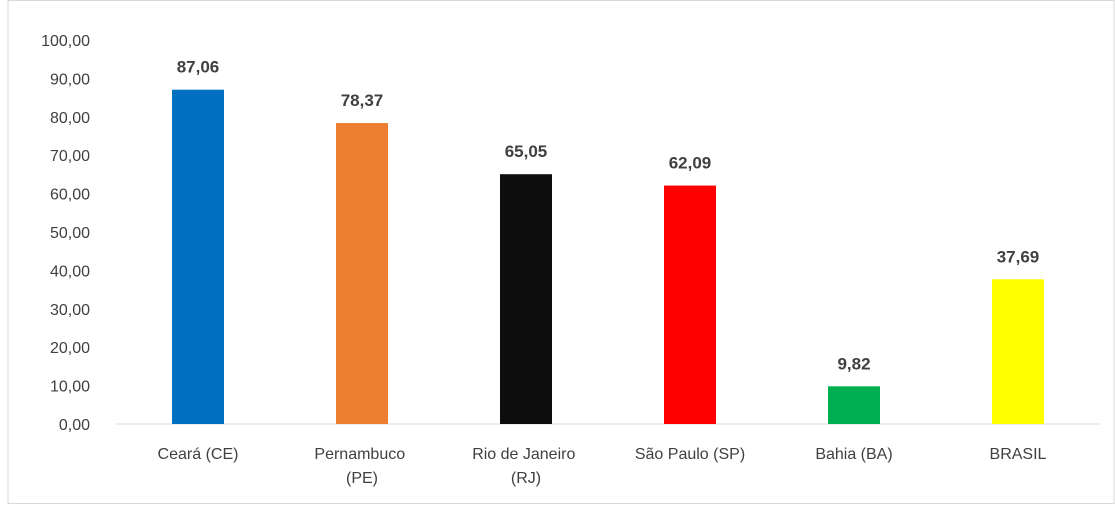 The width and height of the screenshot is (1115, 505). I want to click on value-label: 78,37, so click(362, 100).